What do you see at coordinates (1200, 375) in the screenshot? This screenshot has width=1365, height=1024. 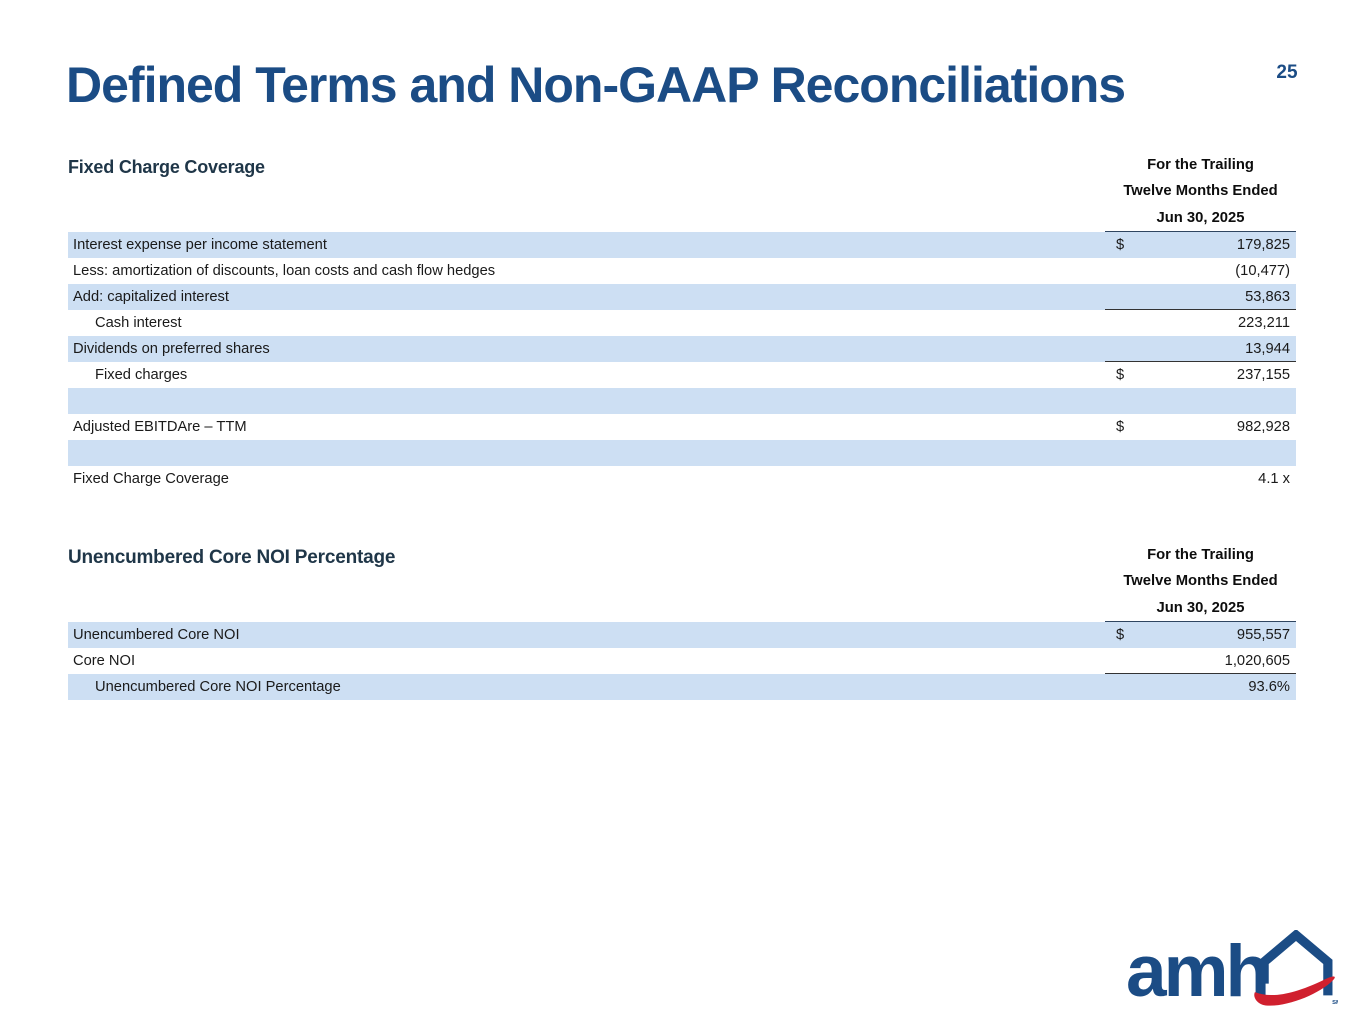 I see `row-value-cell: $237,155` at bounding box center [1200, 375].